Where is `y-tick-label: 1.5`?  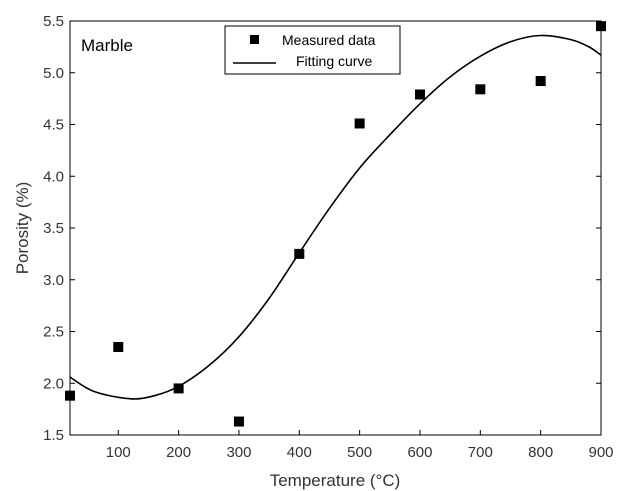 y-tick-label: 1.5 is located at coordinates (53, 435).